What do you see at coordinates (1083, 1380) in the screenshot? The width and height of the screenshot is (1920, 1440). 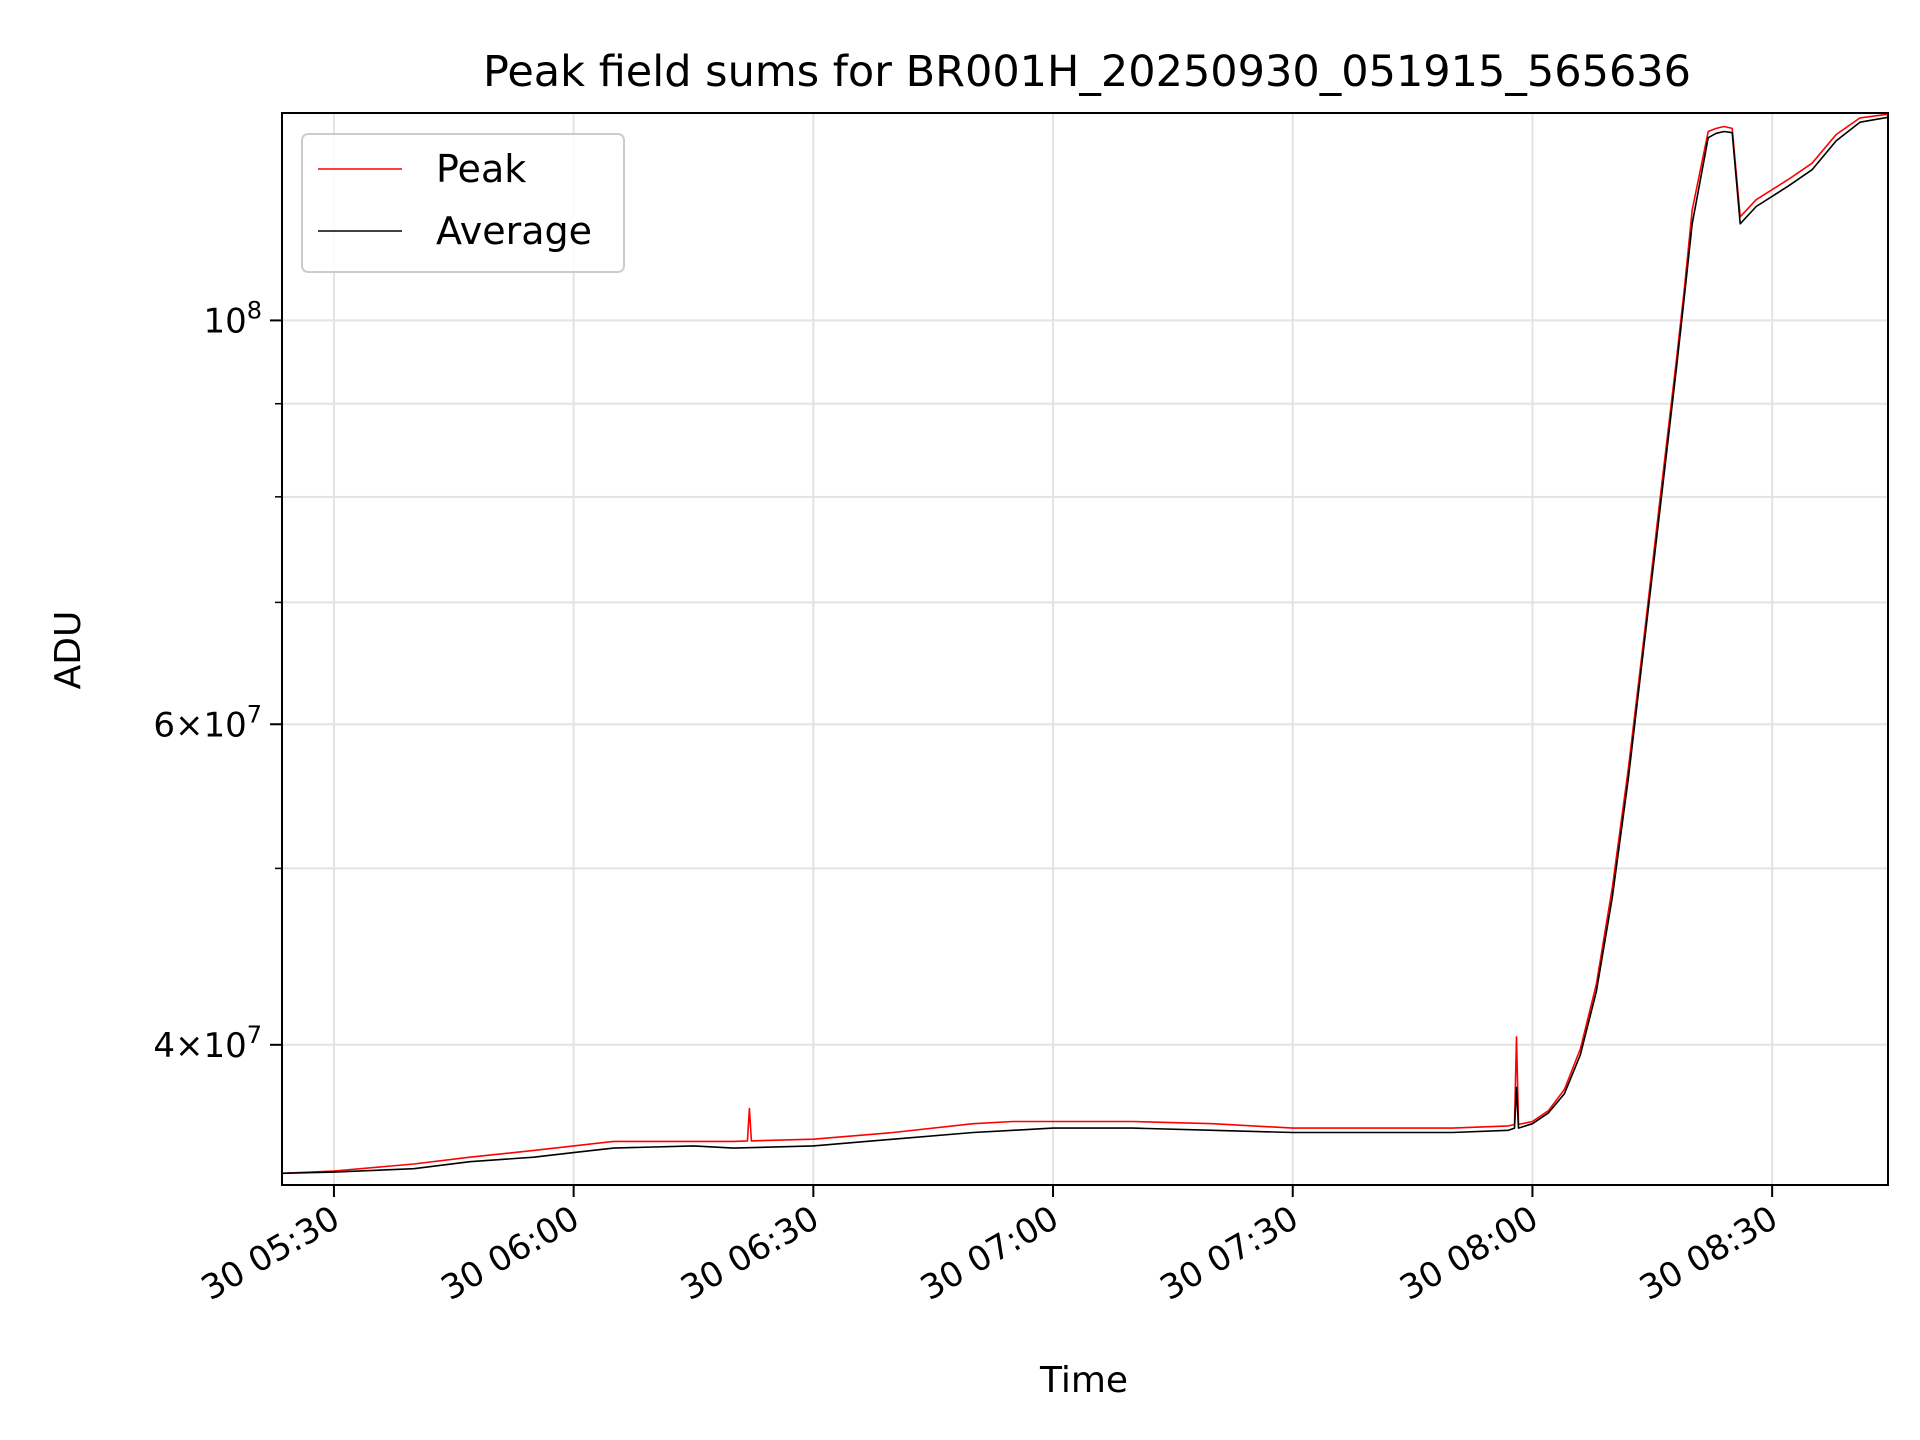 I see `x-axis-label: Time` at bounding box center [1083, 1380].